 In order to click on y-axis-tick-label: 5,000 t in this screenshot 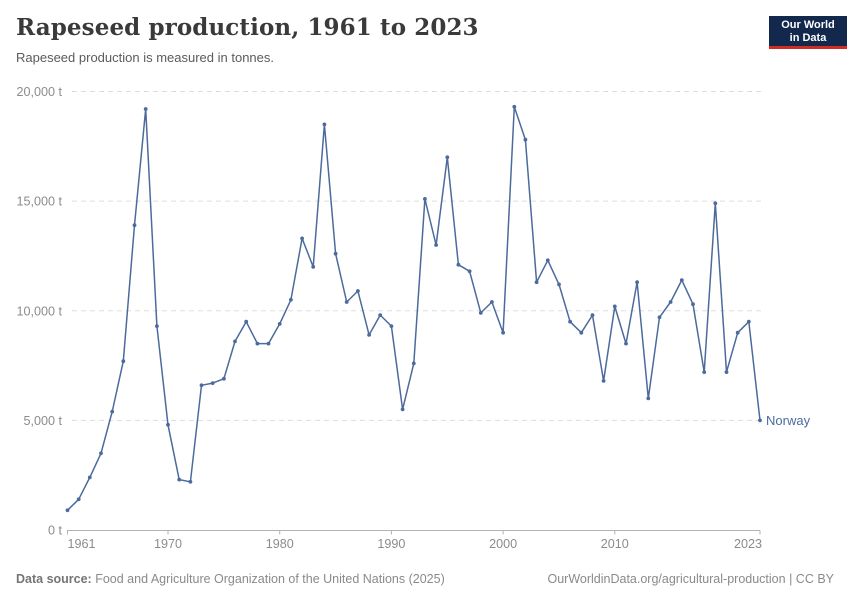, I will do `click(42, 421)`.